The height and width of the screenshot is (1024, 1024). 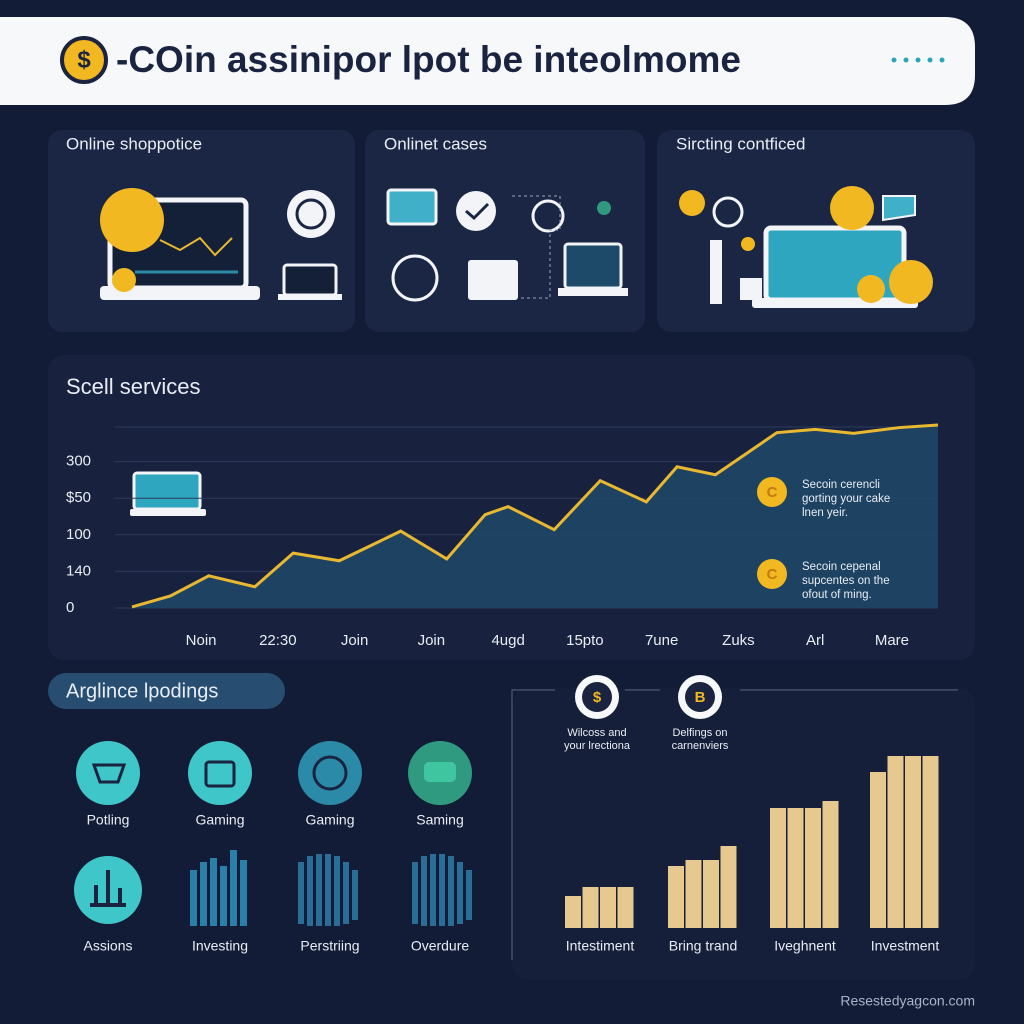 What do you see at coordinates (837, 595) in the screenshot?
I see `annotation-text: ofout of ming.` at bounding box center [837, 595].